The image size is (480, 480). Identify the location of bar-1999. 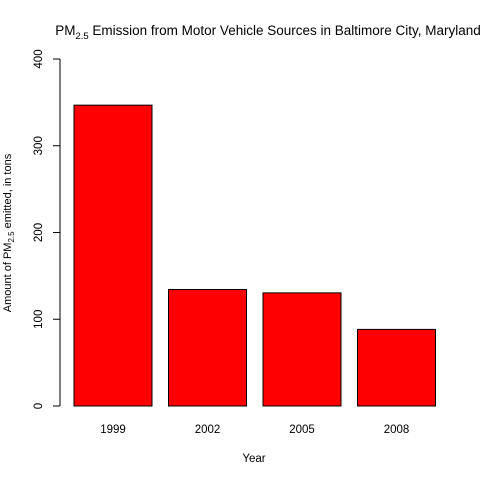
(113, 255).